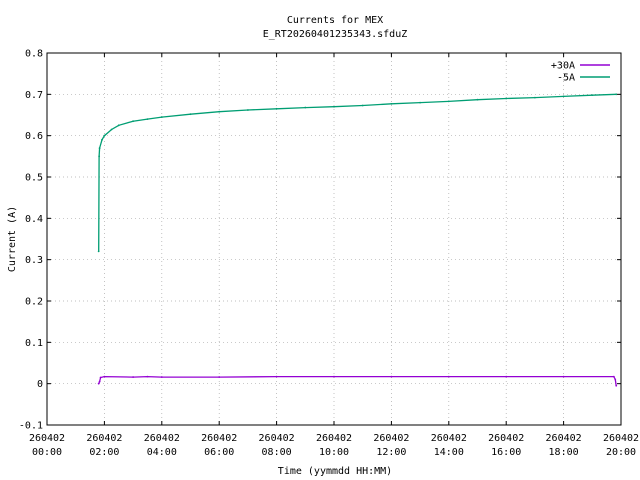 Image resolution: width=640 pixels, height=480 pixels. Describe the element at coordinates (277, 452) in the screenshot. I see `x-tick-label-time: 08:00` at that location.